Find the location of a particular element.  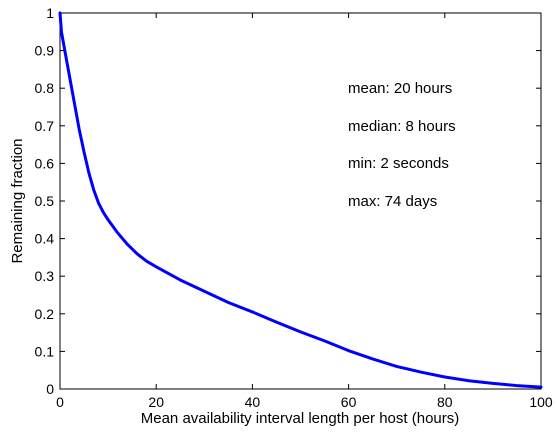

annotation-text: max: 74 days is located at coordinates (392, 201).